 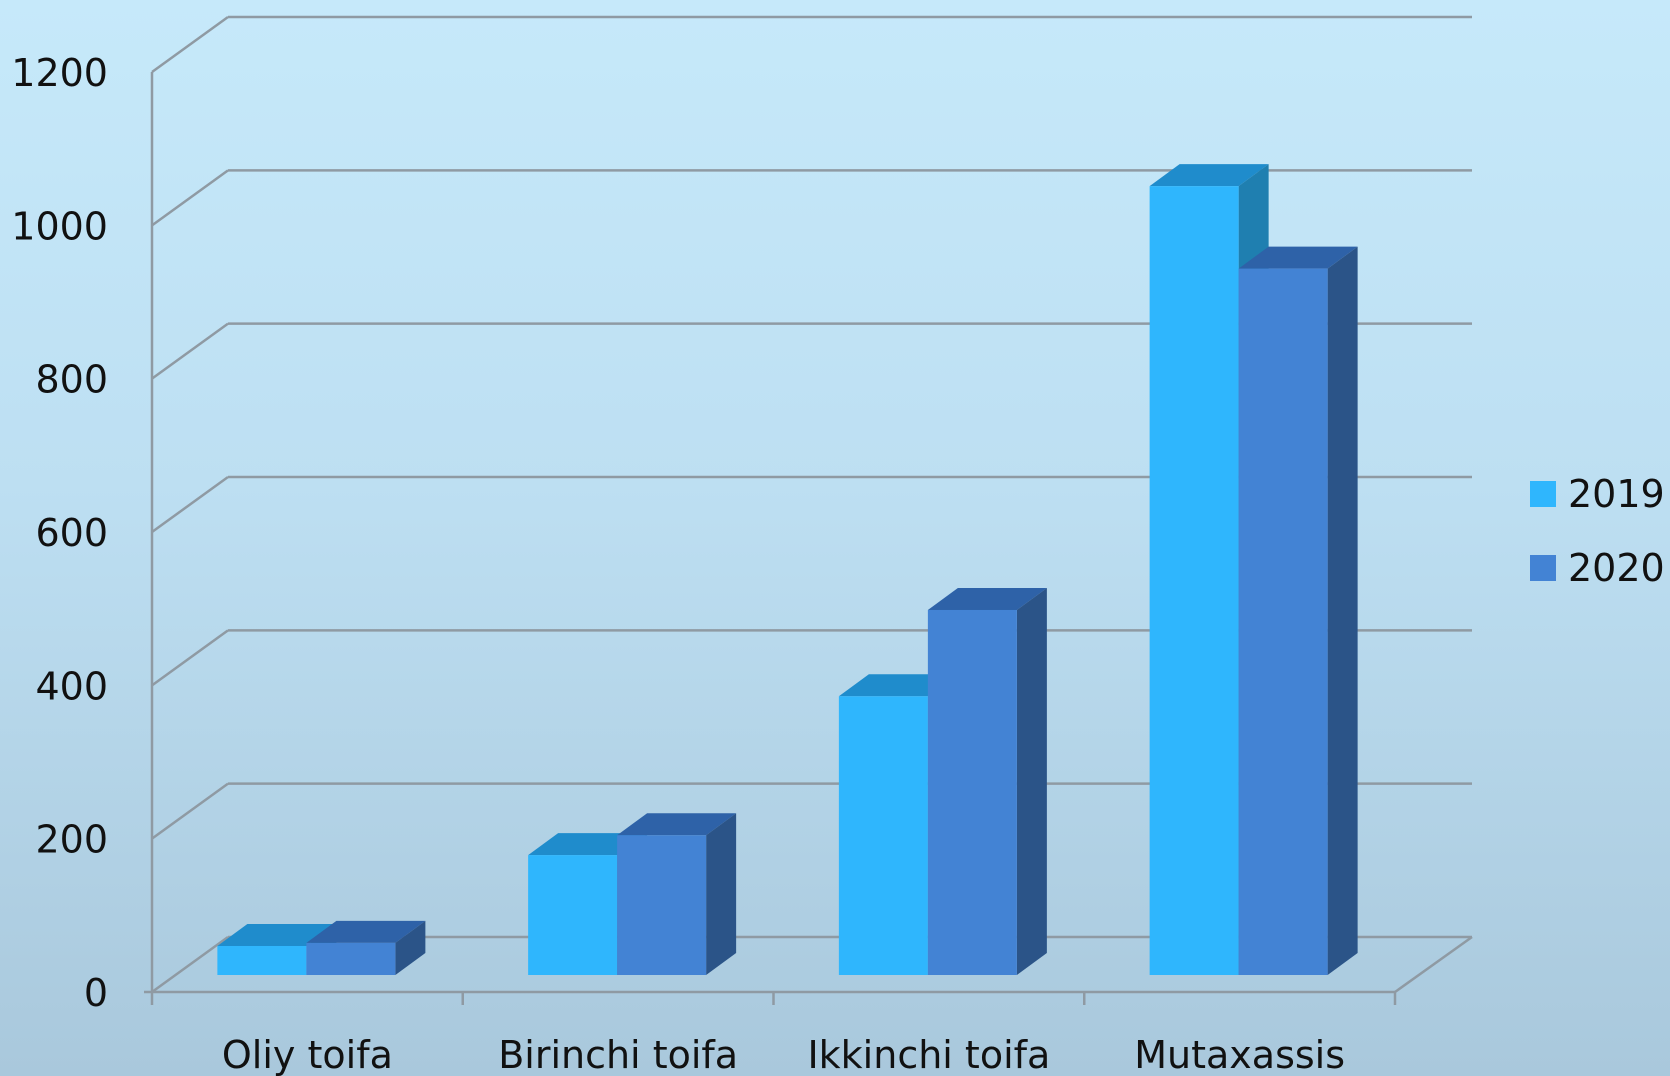 I want to click on legend: 2019 2020, so click(x=1597, y=531).